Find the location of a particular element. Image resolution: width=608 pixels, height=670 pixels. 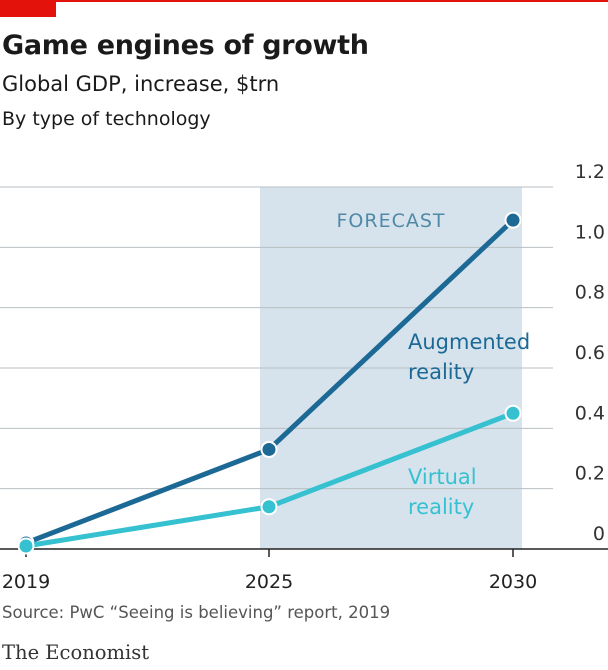

x-tick-label: 2030 is located at coordinates (513, 582).